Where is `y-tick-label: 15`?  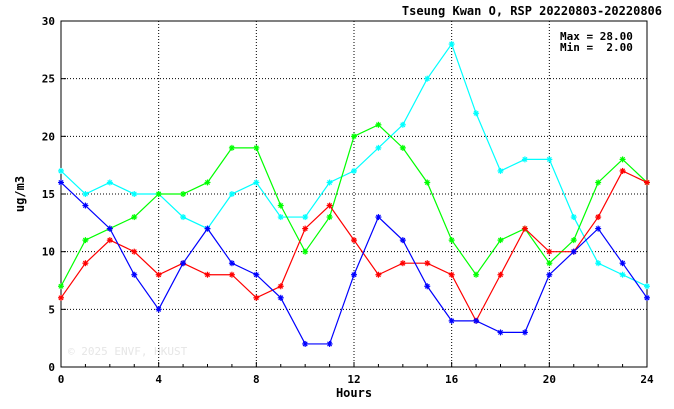
y-tick-label: 15 is located at coordinates (48, 194).